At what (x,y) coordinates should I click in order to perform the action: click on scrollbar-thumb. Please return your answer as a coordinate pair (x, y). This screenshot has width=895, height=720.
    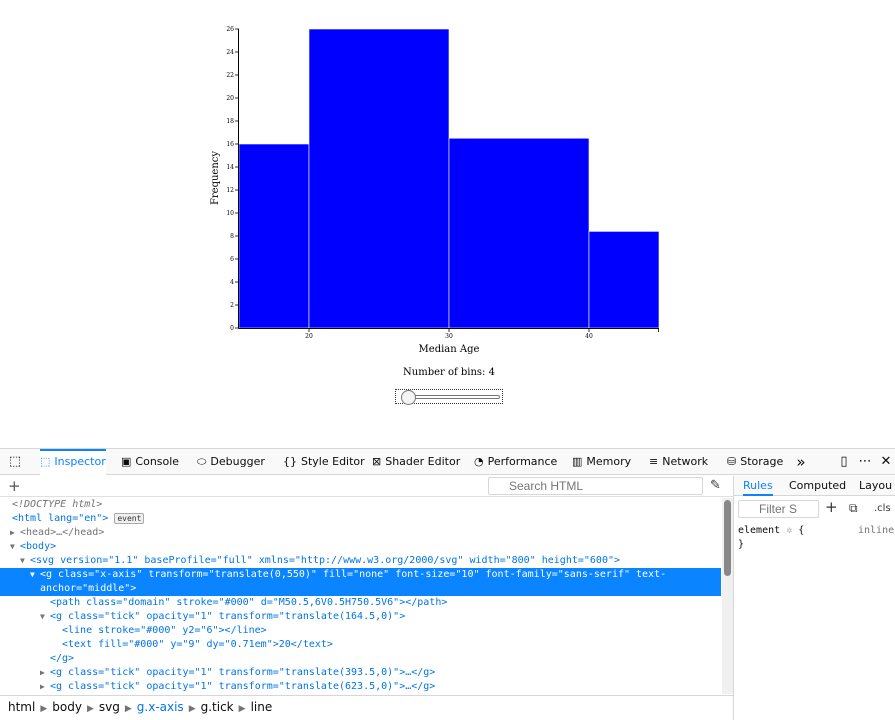
    Looking at the image, I should click on (727, 538).